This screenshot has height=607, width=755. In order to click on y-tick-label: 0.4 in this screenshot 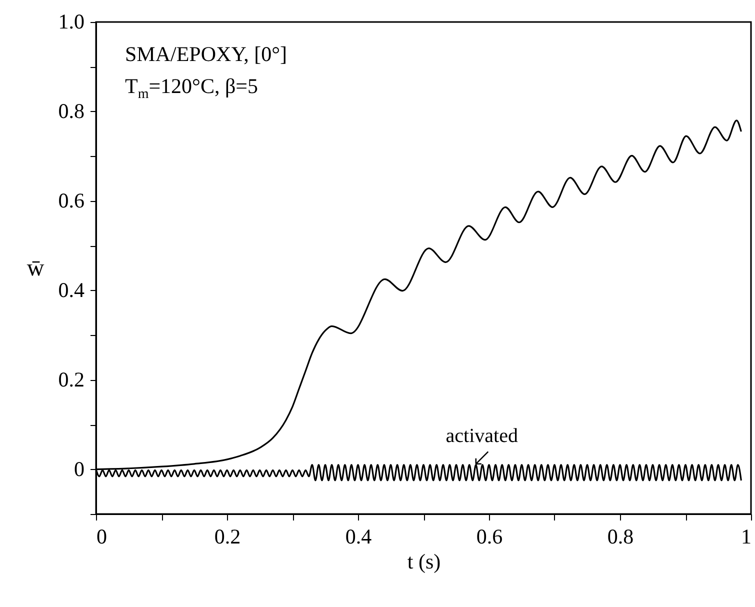, I will do `click(71, 290)`.